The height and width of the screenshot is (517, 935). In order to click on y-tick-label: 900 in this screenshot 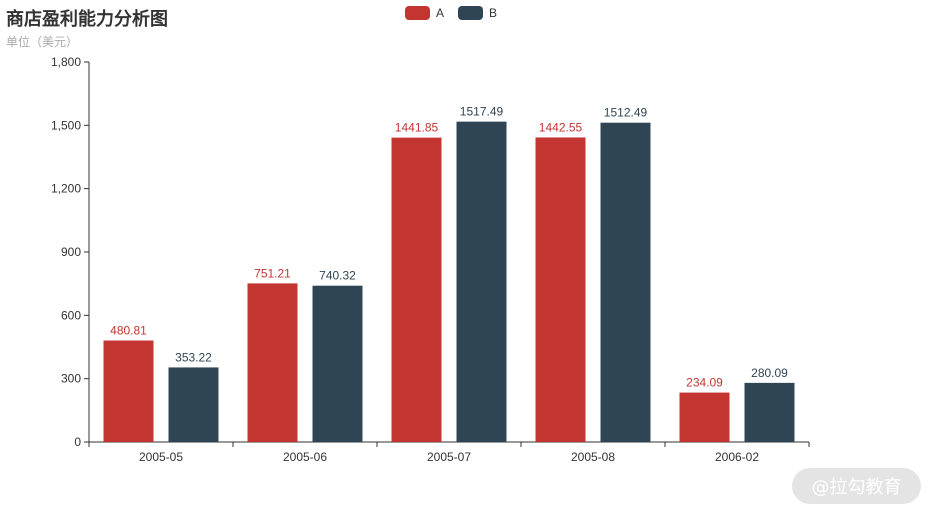, I will do `click(71, 252)`.